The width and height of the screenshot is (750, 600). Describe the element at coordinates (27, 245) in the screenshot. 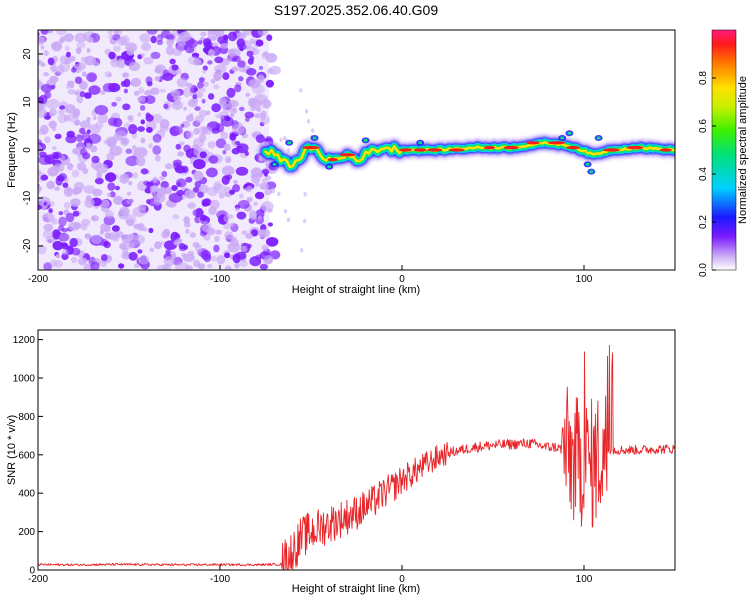

I see `y-tick-label: -20` at that location.